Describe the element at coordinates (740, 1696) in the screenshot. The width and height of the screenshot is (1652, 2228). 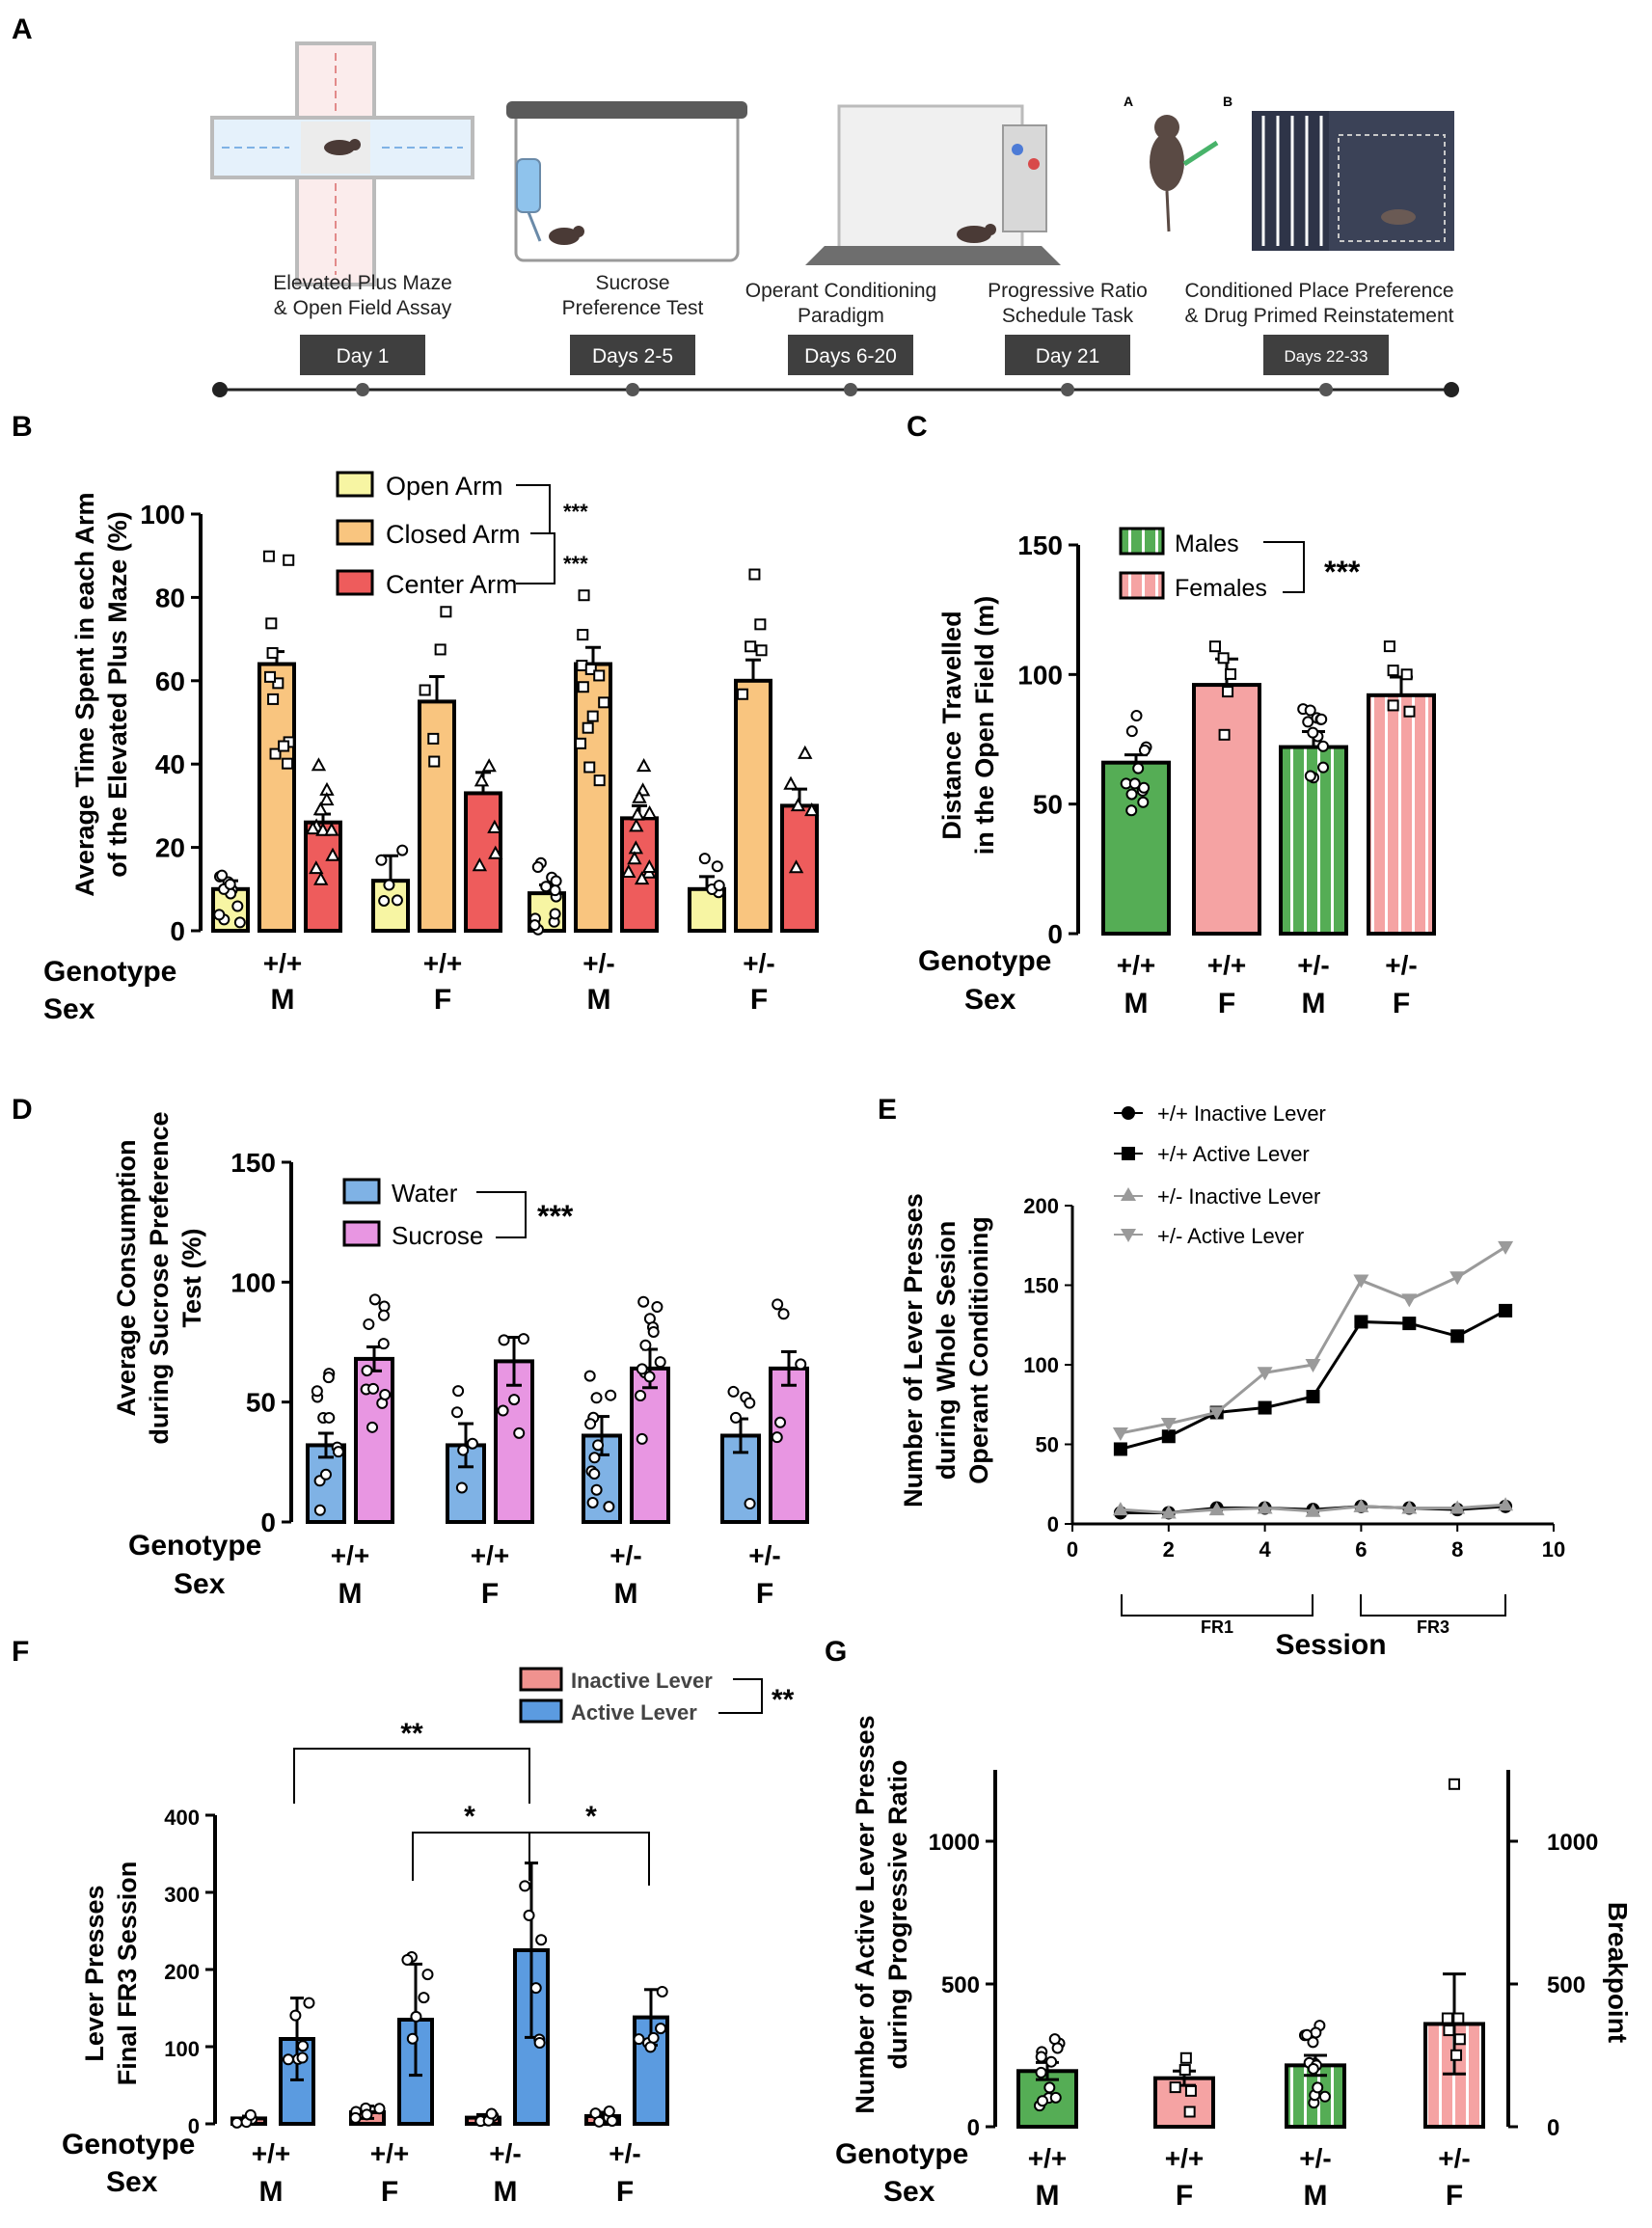
I see `legend-f-bracket` at that location.